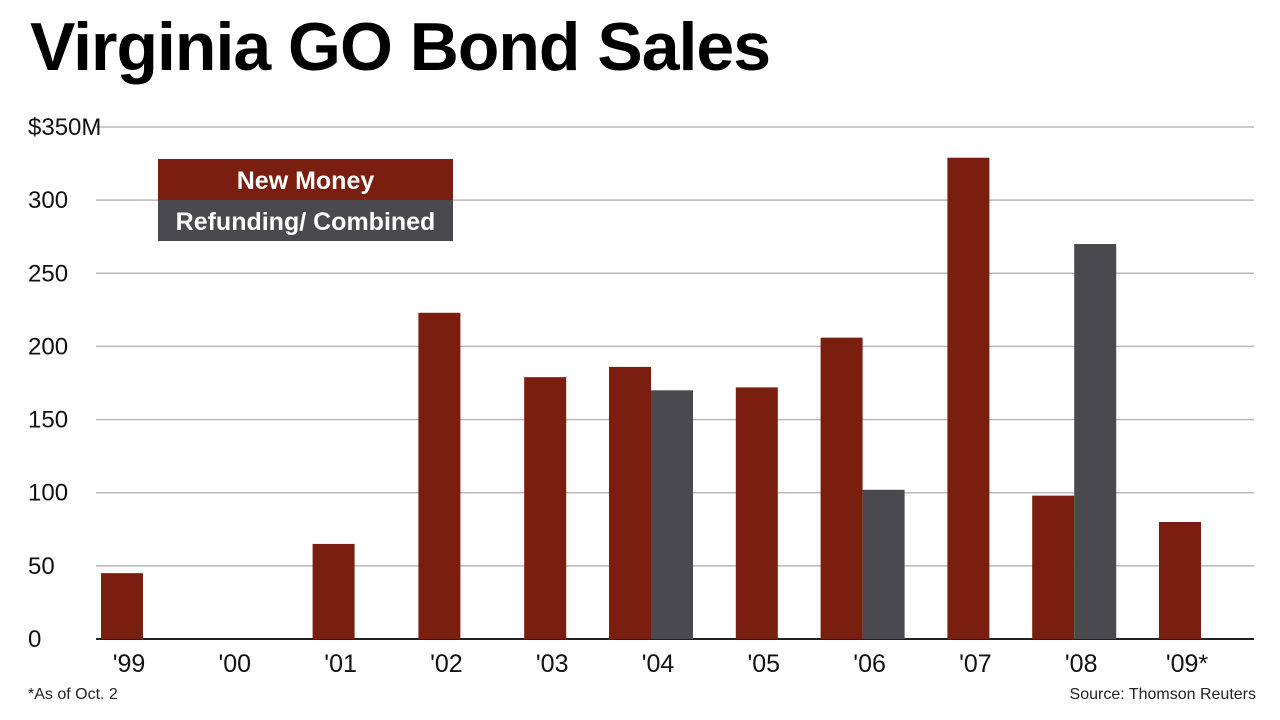  I want to click on legend-label-new-money: New Money, so click(306, 181).